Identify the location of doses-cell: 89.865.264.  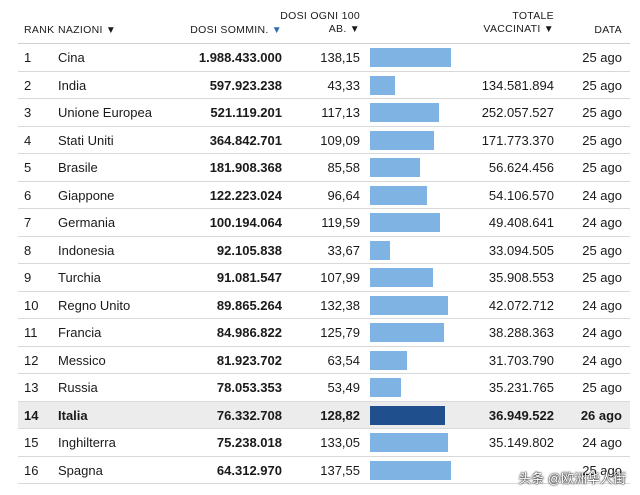
(249, 305).